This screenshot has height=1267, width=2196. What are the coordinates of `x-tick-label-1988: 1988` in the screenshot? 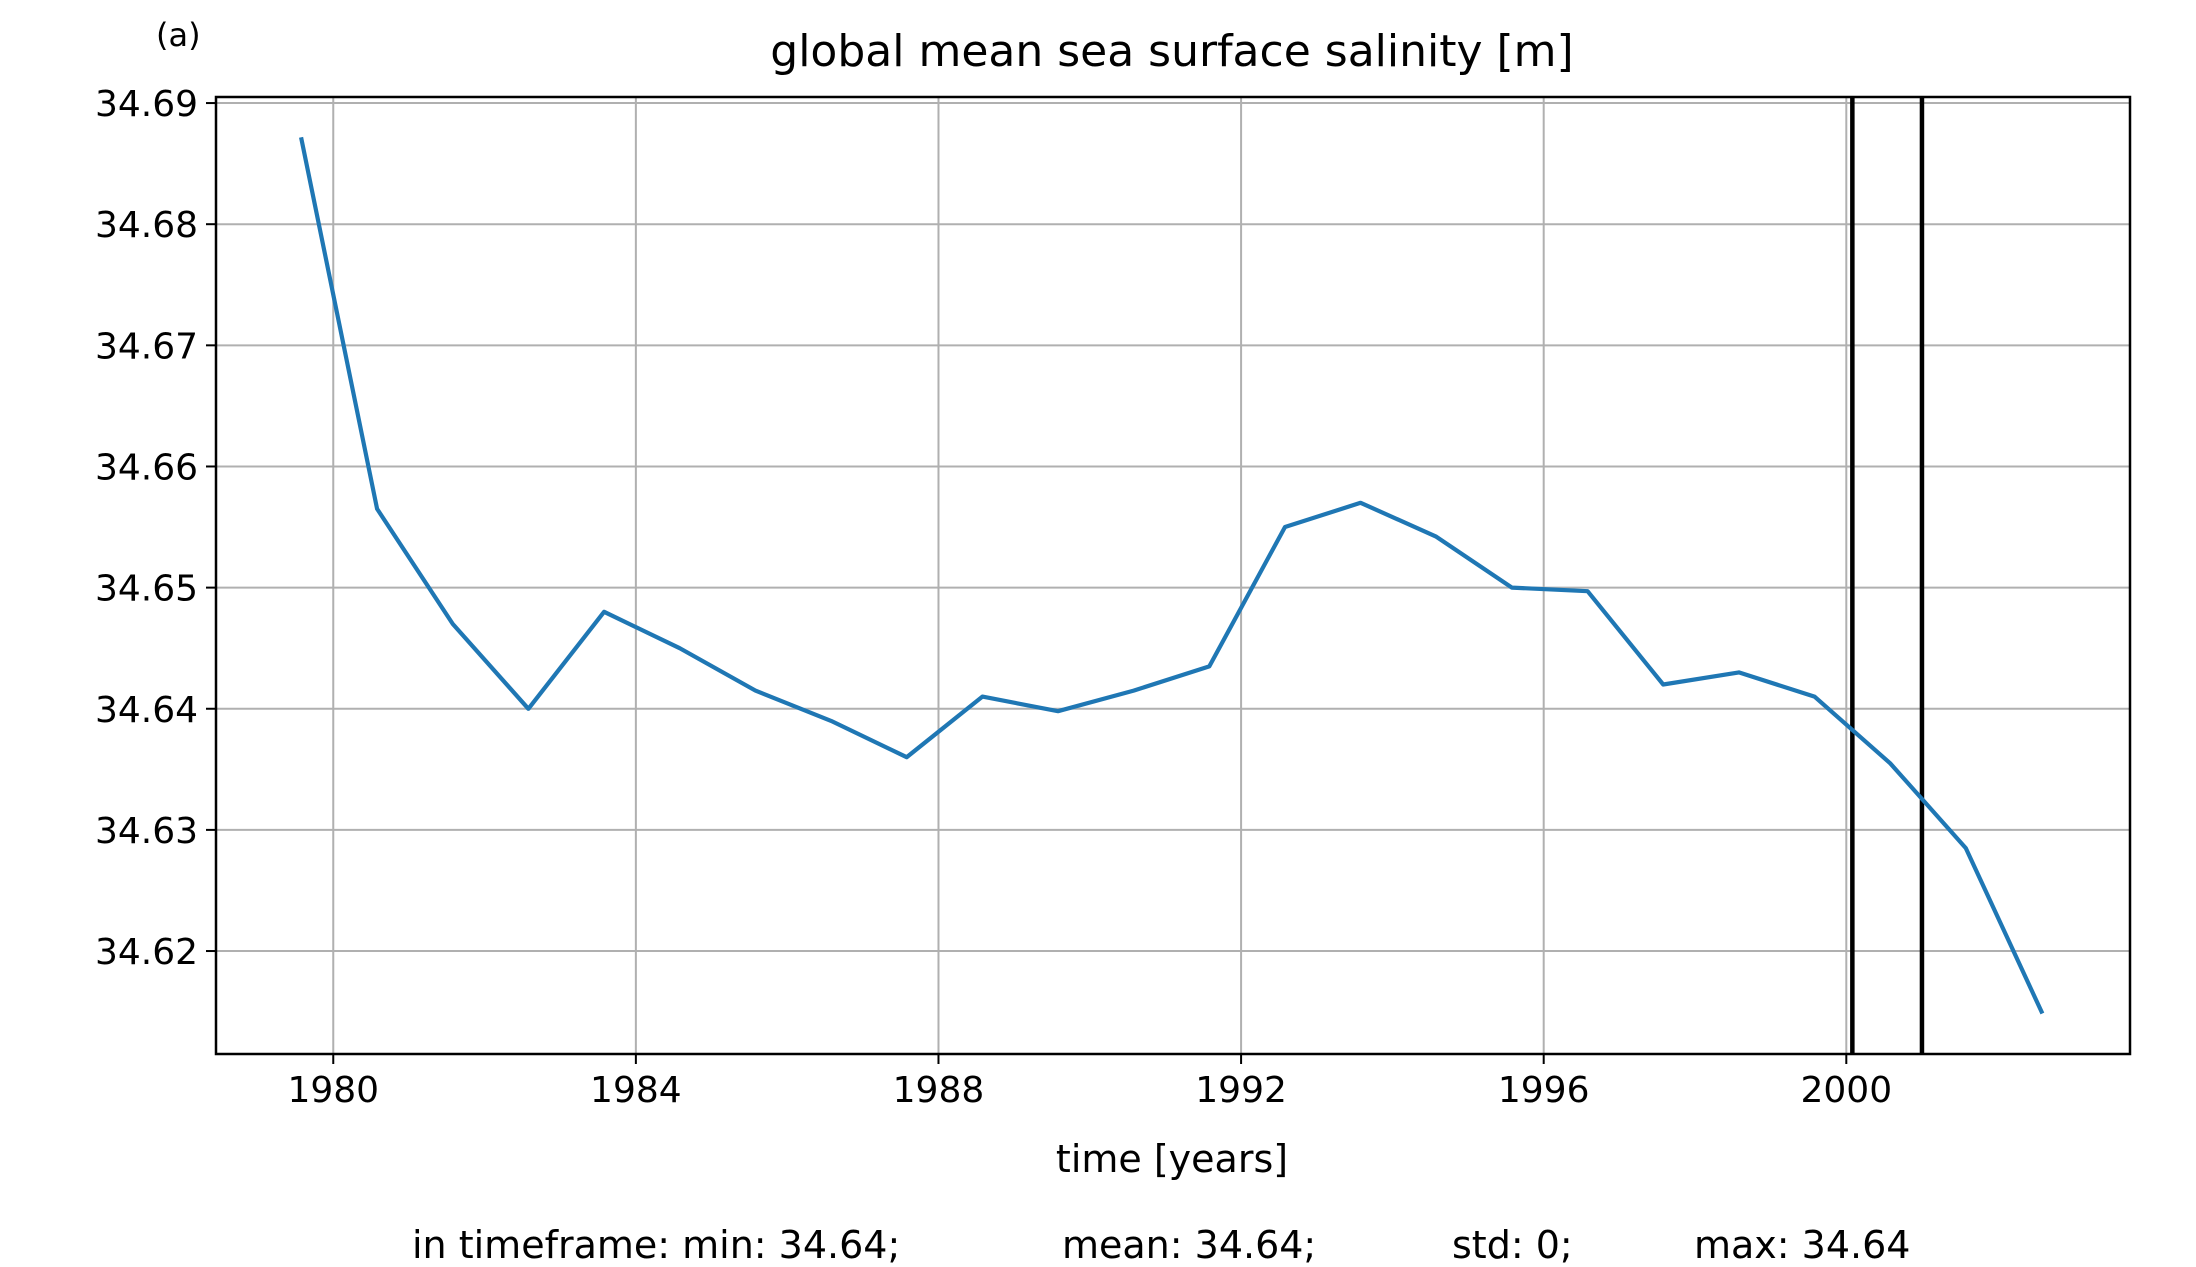 It's located at (939, 1090).